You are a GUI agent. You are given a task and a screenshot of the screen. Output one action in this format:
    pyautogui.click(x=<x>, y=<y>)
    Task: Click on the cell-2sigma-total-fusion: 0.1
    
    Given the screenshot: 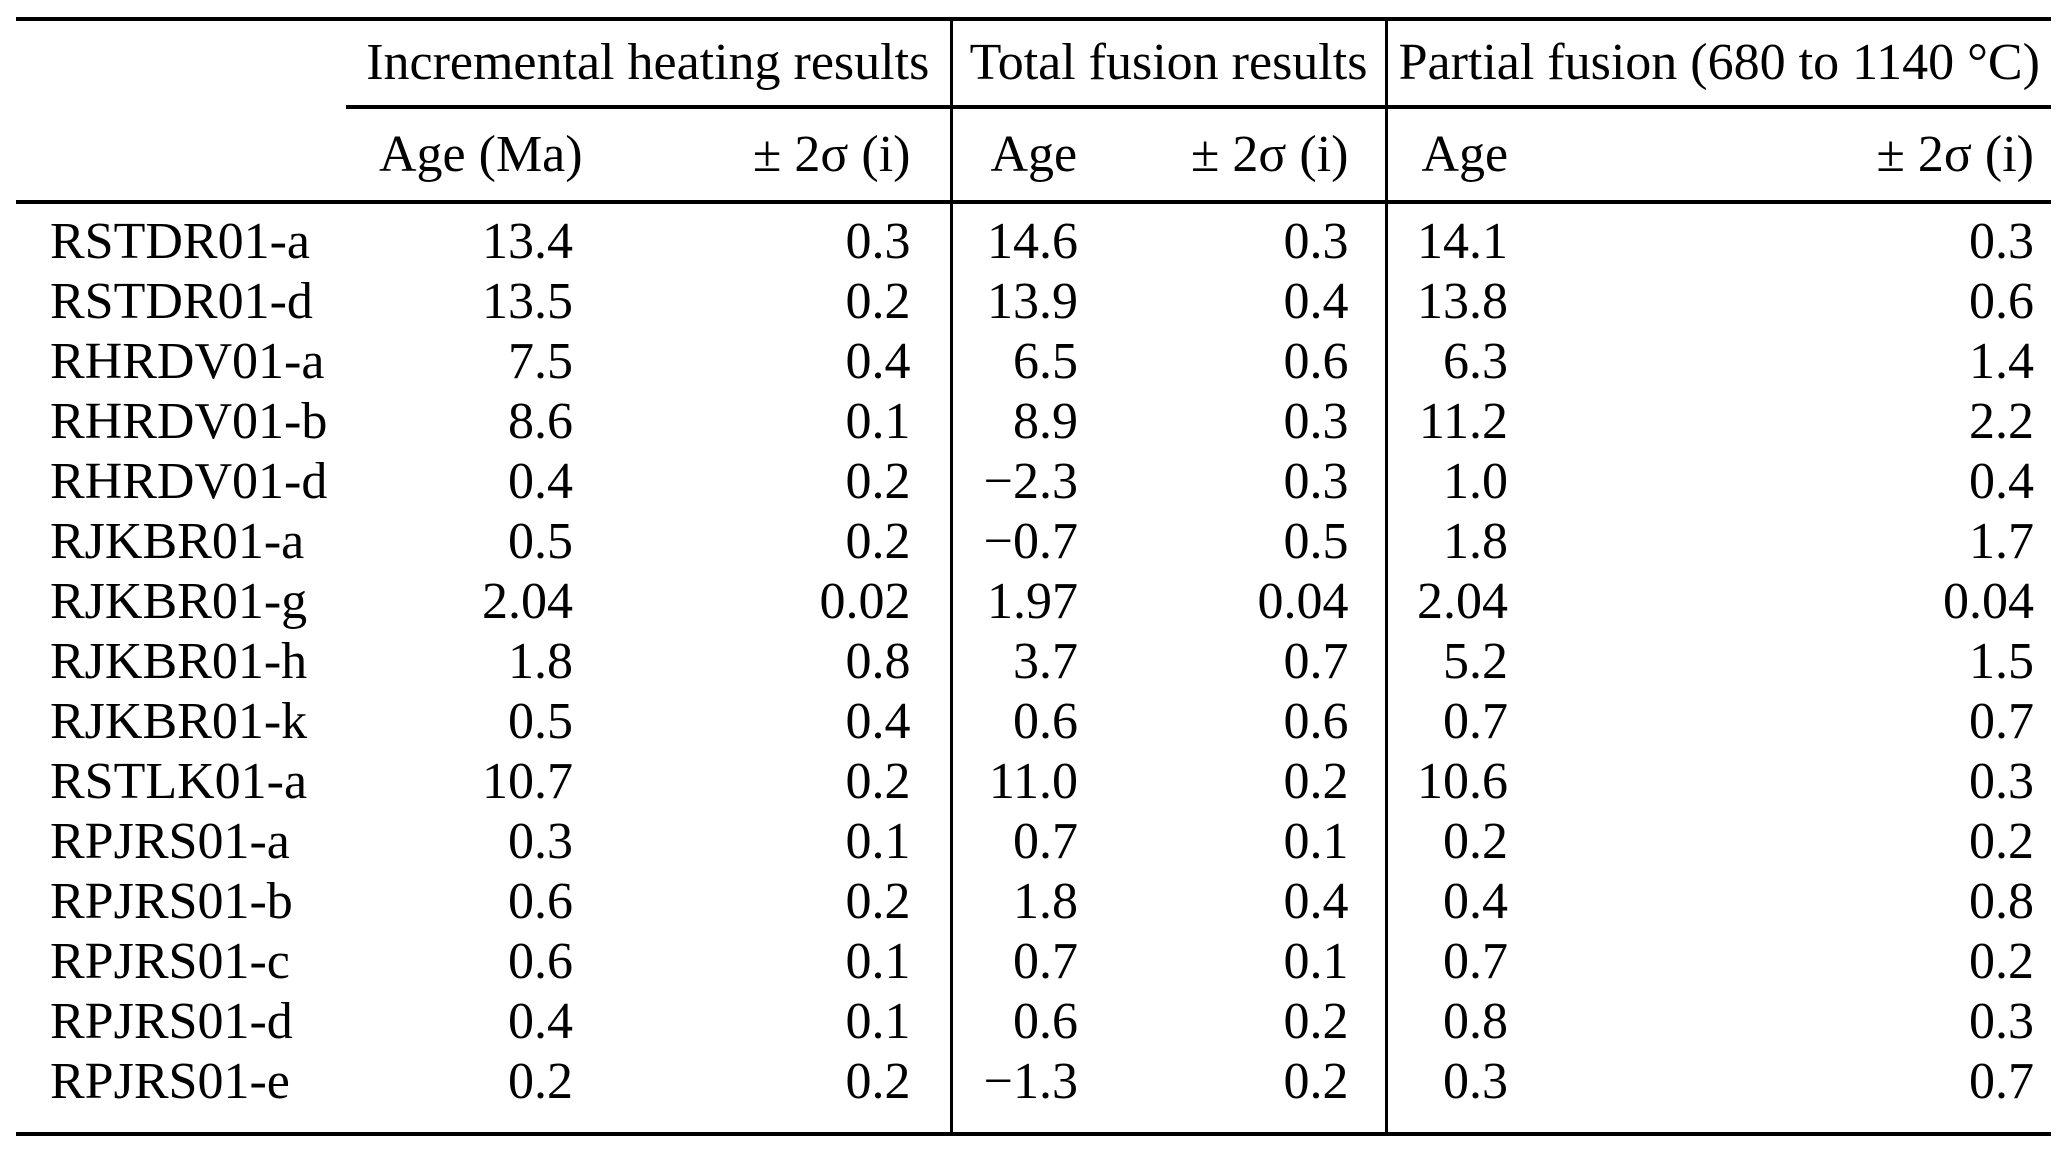 What is the action you would take?
    pyautogui.click(x=1316, y=961)
    